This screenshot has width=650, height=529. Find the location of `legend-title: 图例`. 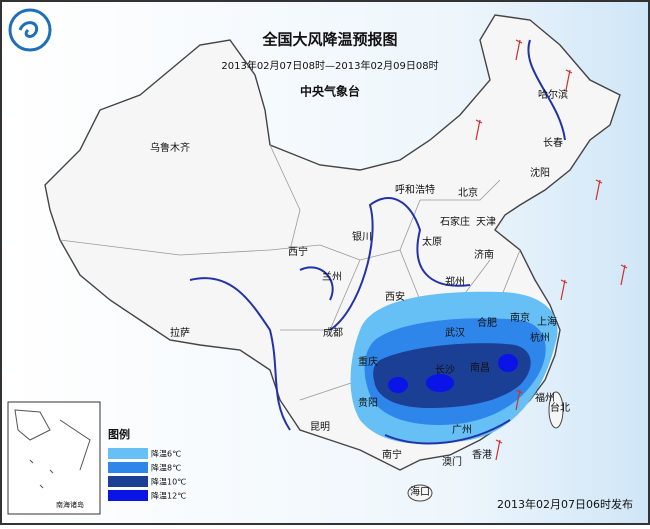

legend-title: 图例 is located at coordinates (119, 434).